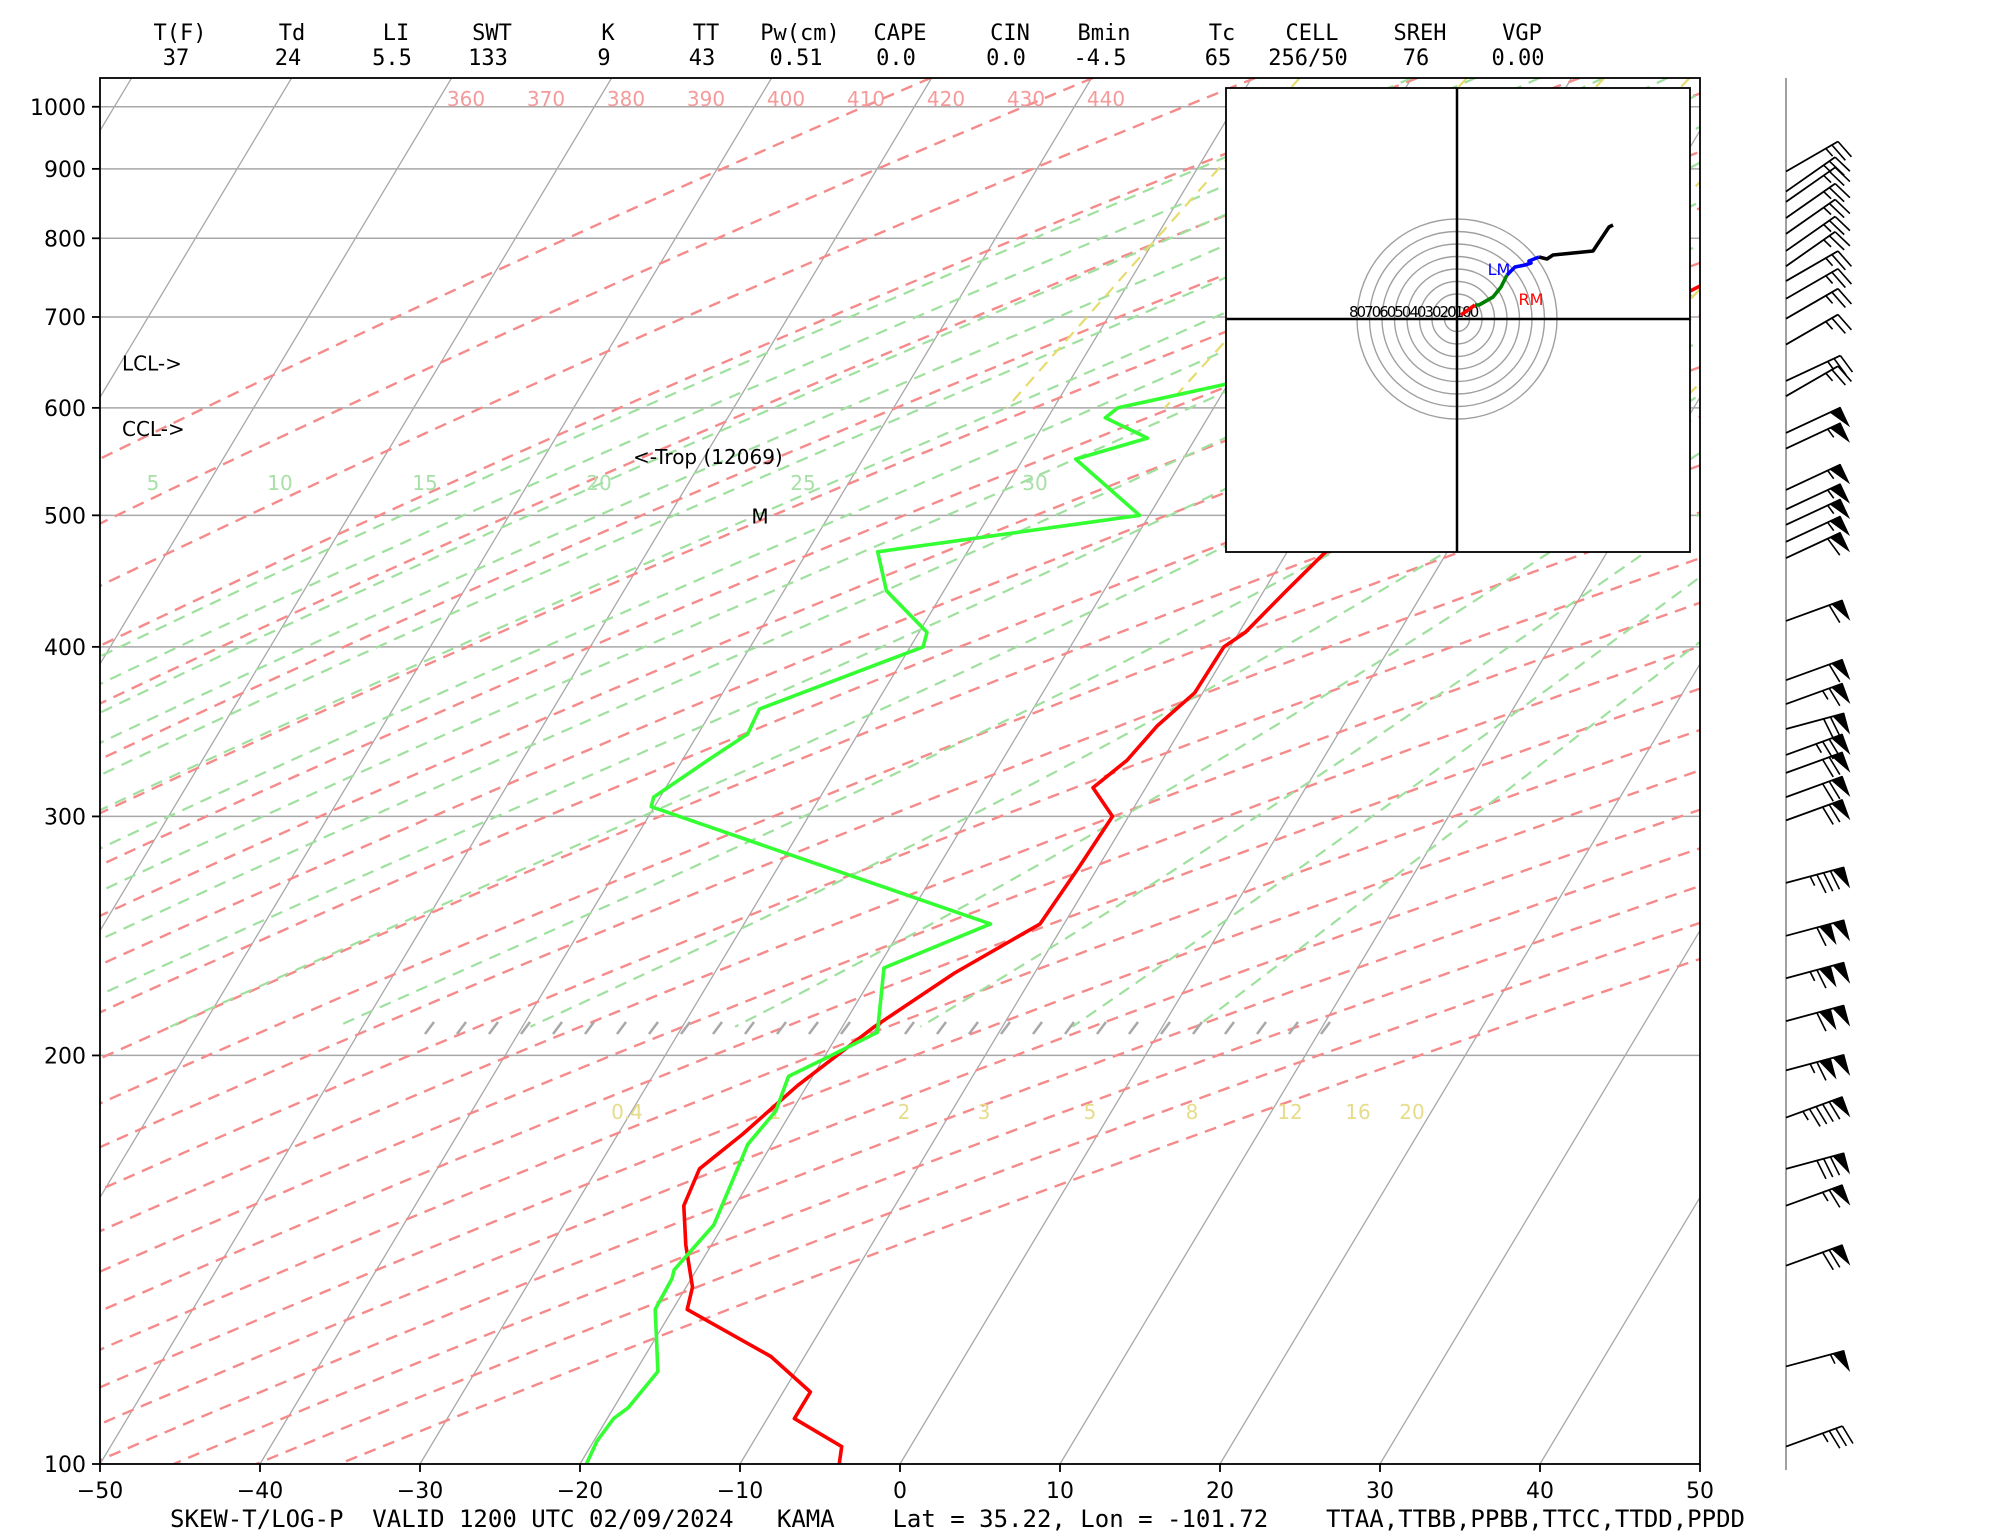 The width and height of the screenshot is (2000, 1538). I want to click on header-label-10: Tc, so click(1222, 33).